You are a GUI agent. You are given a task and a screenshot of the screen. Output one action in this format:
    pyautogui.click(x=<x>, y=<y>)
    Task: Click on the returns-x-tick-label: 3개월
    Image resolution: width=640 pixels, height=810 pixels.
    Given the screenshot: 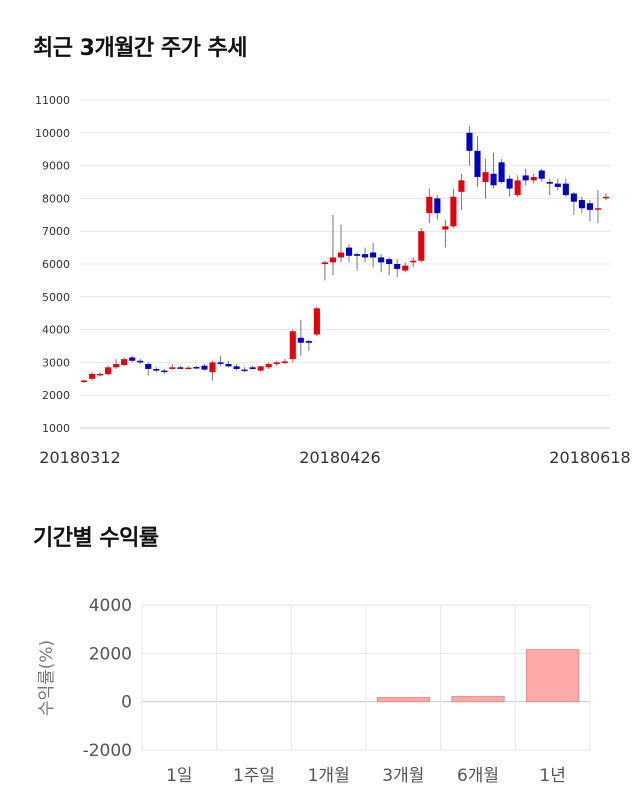 What is the action you would take?
    pyautogui.click(x=403, y=776)
    